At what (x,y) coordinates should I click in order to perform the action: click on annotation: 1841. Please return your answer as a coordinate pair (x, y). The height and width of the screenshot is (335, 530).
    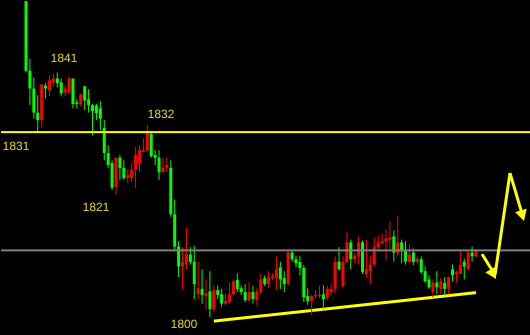
    Looking at the image, I should click on (64, 58).